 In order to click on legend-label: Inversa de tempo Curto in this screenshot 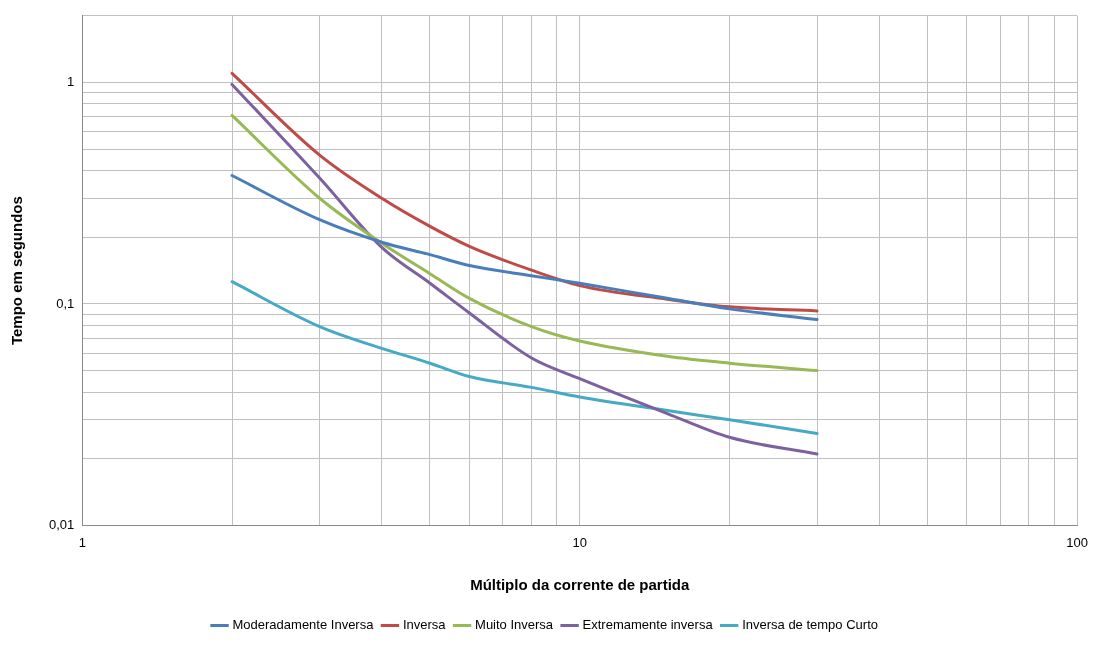, I will do `click(810, 625)`.